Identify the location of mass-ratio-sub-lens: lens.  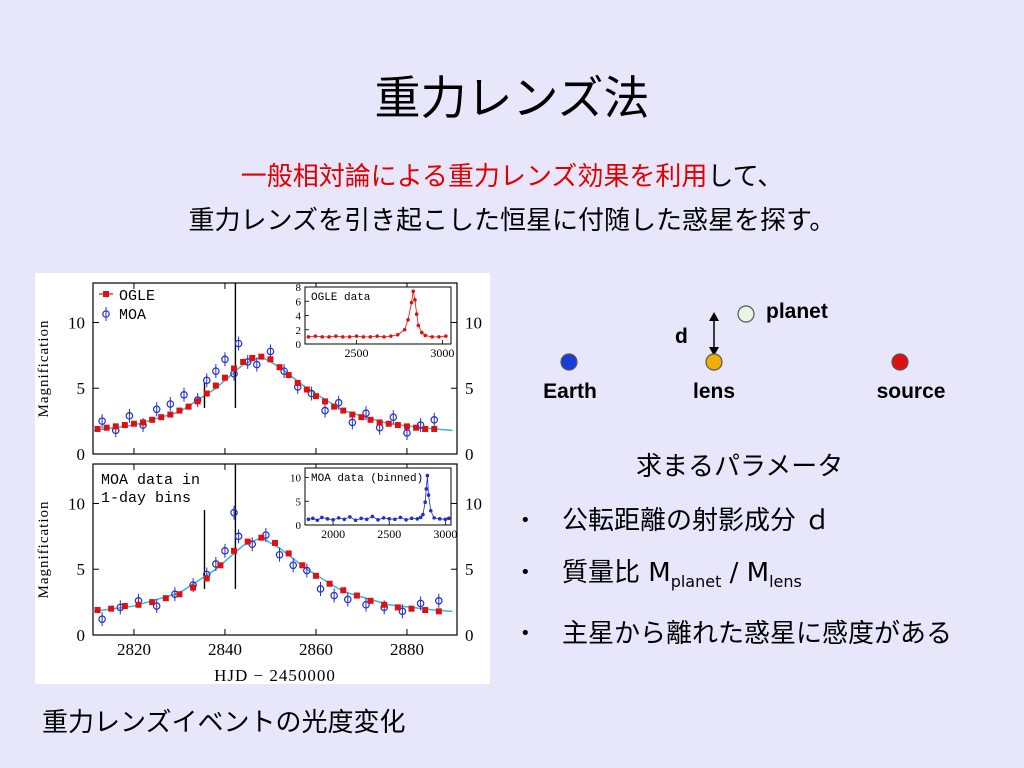
(785, 582).